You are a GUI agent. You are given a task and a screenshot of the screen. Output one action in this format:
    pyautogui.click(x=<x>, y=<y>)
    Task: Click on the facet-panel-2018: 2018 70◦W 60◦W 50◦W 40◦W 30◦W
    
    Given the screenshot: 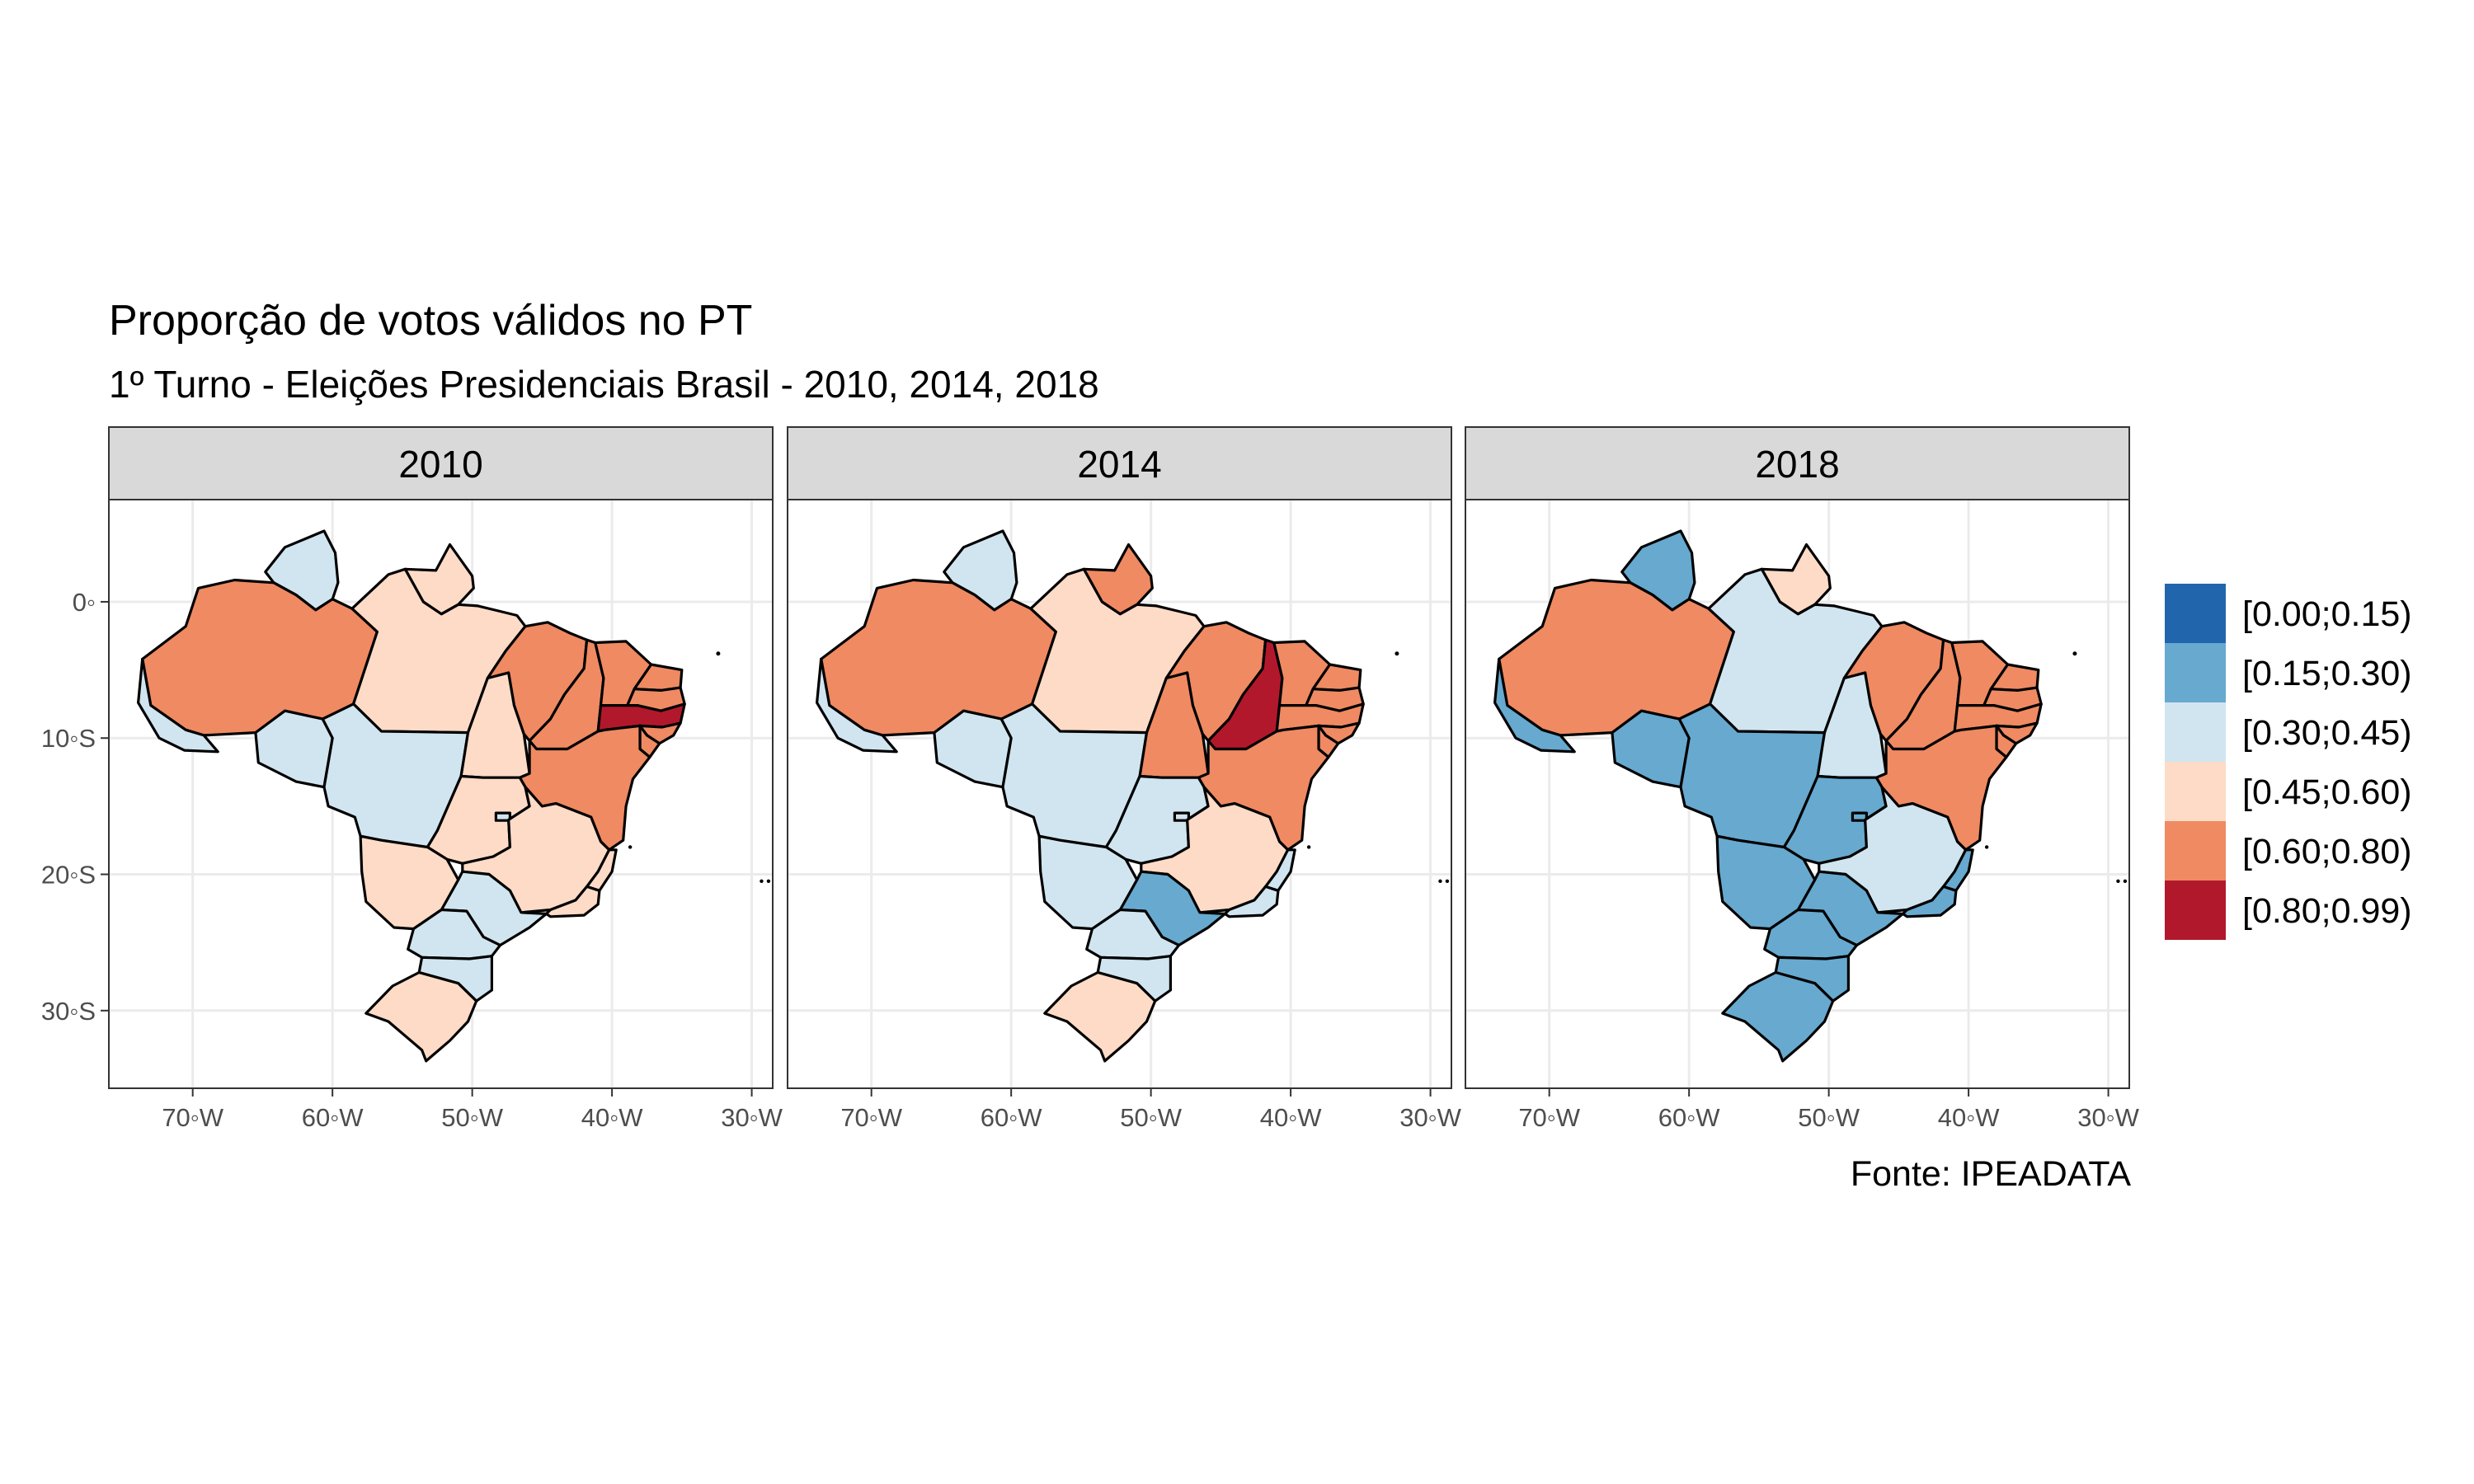 What is the action you would take?
    pyautogui.click(x=1802, y=779)
    